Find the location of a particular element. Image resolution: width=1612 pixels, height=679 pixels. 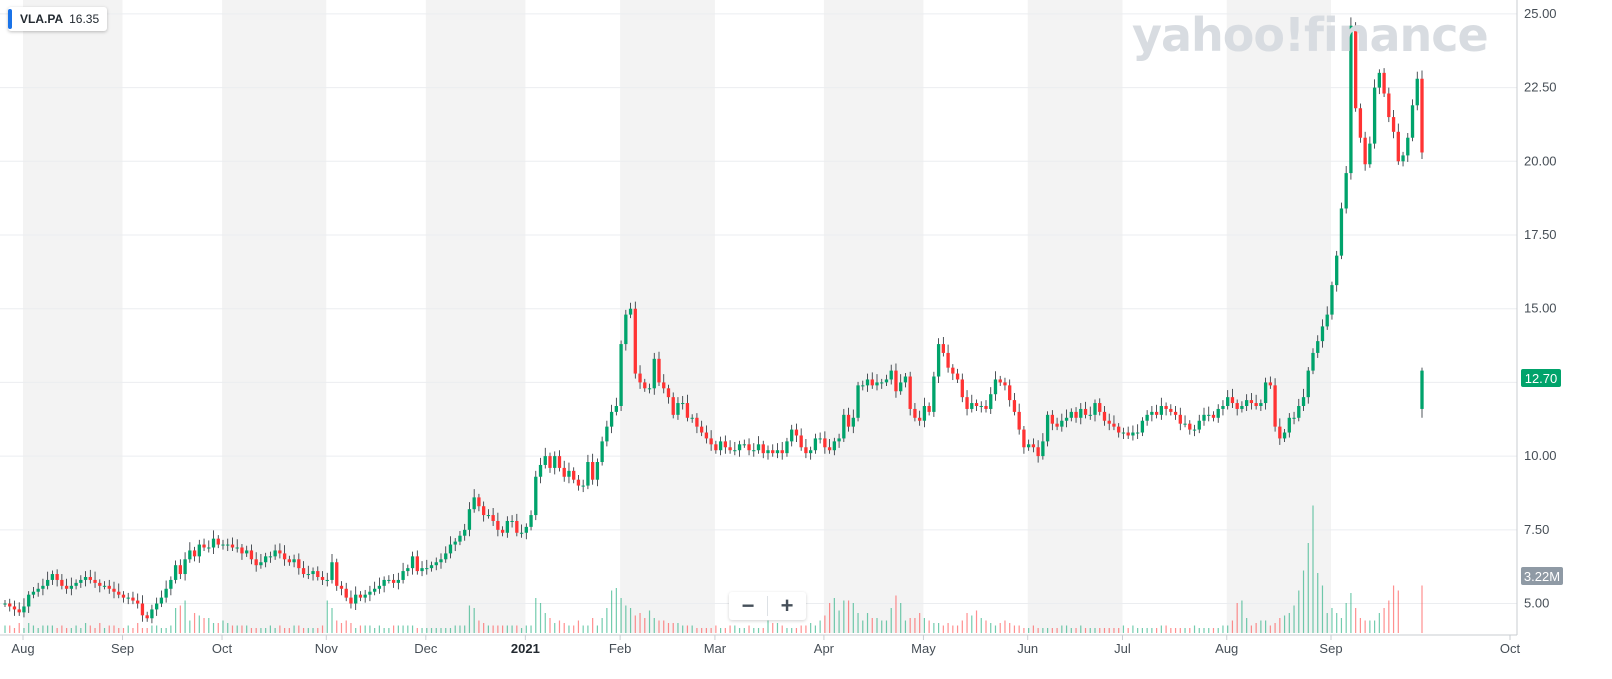

x-tick-label: Aug is located at coordinates (22, 648).